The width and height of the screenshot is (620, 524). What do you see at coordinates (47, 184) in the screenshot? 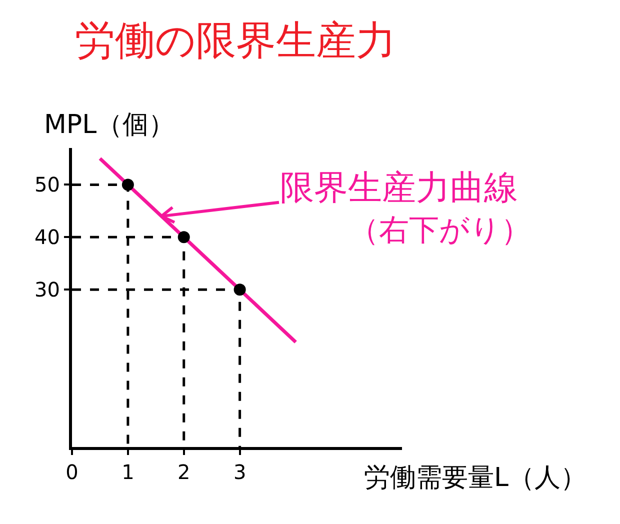
I see `y-tick-label: 50` at bounding box center [47, 184].